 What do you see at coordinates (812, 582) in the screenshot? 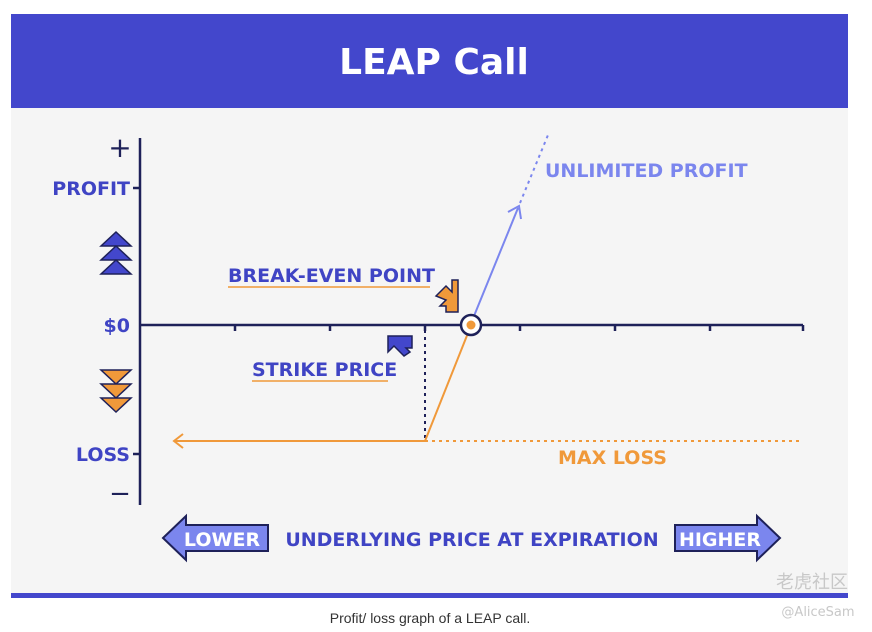
I see `watermark-site: 老虎社区` at bounding box center [812, 582].